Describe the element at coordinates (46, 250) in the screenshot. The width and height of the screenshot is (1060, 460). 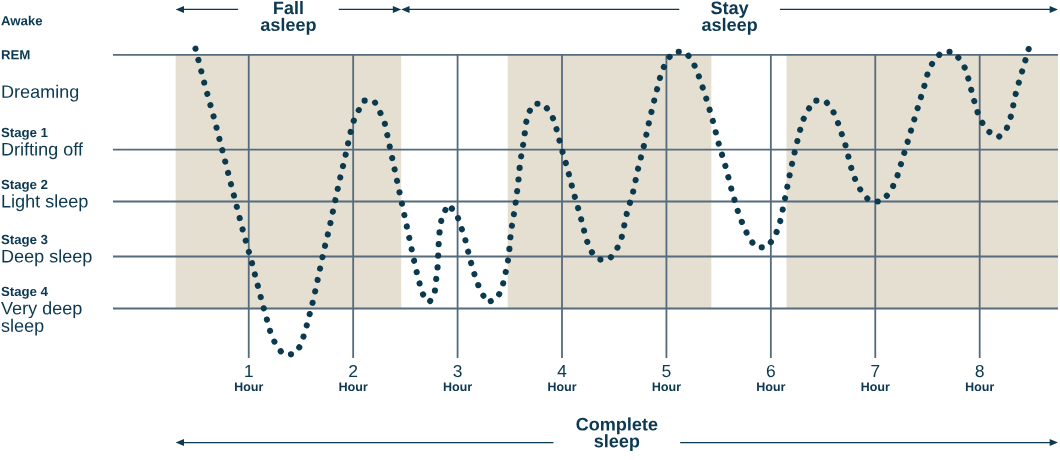
I see `ref-line-label: Stage 3 Deep sleep` at that location.